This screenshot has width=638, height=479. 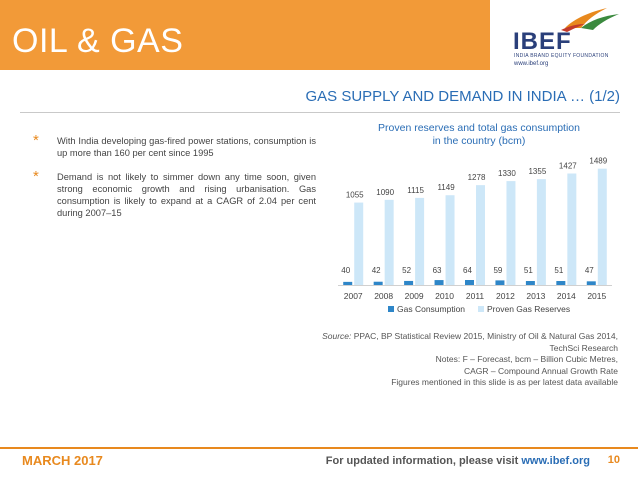 I want to click on x-tick-label: 2008, so click(x=383, y=296).